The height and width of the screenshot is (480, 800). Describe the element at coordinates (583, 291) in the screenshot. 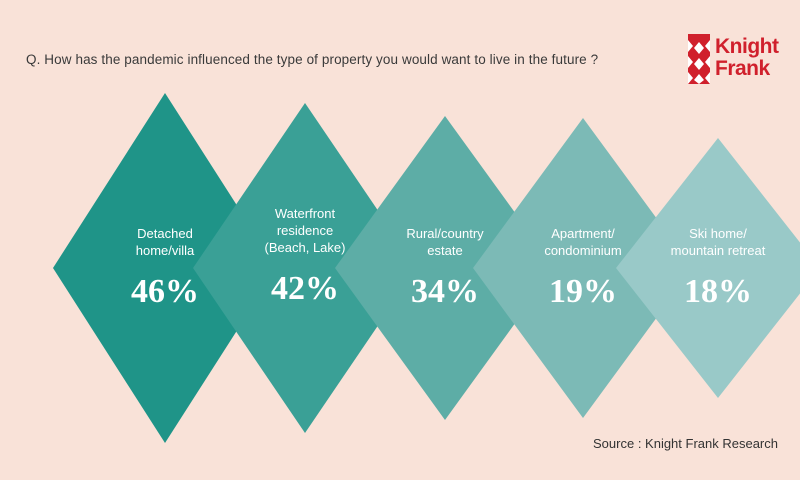

I see `value-label: 19%` at that location.